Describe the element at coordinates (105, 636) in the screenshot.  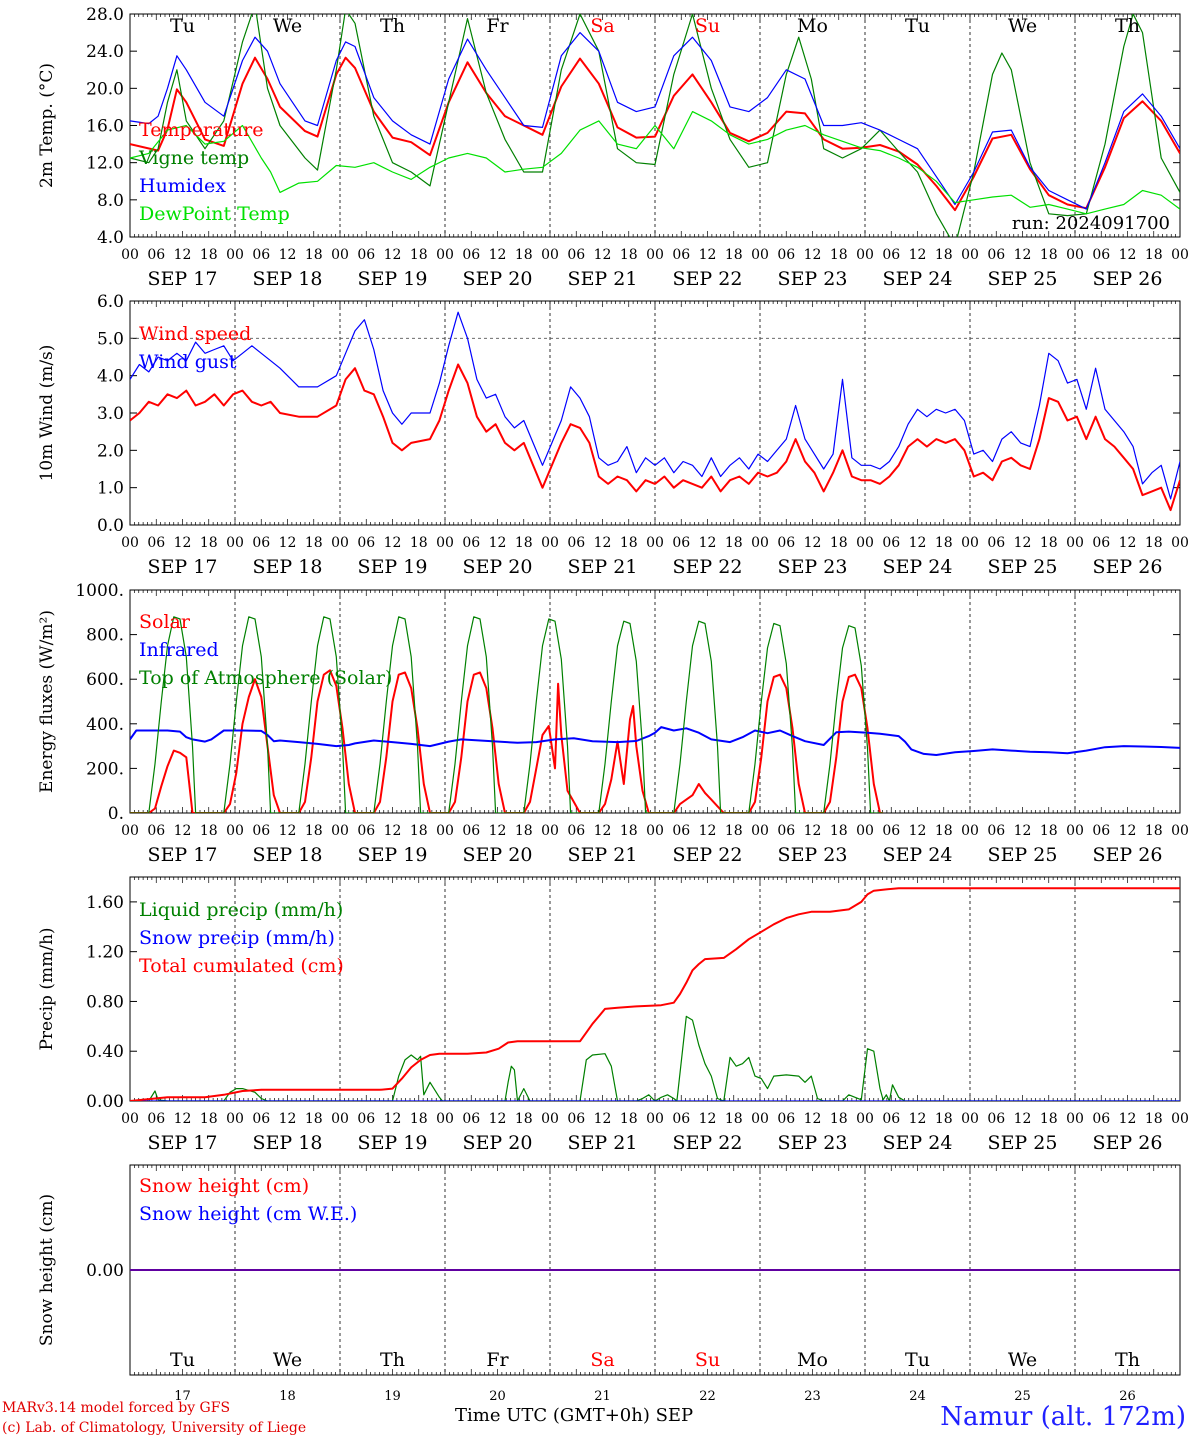
I see `y-tick-label: 800.` at that location.